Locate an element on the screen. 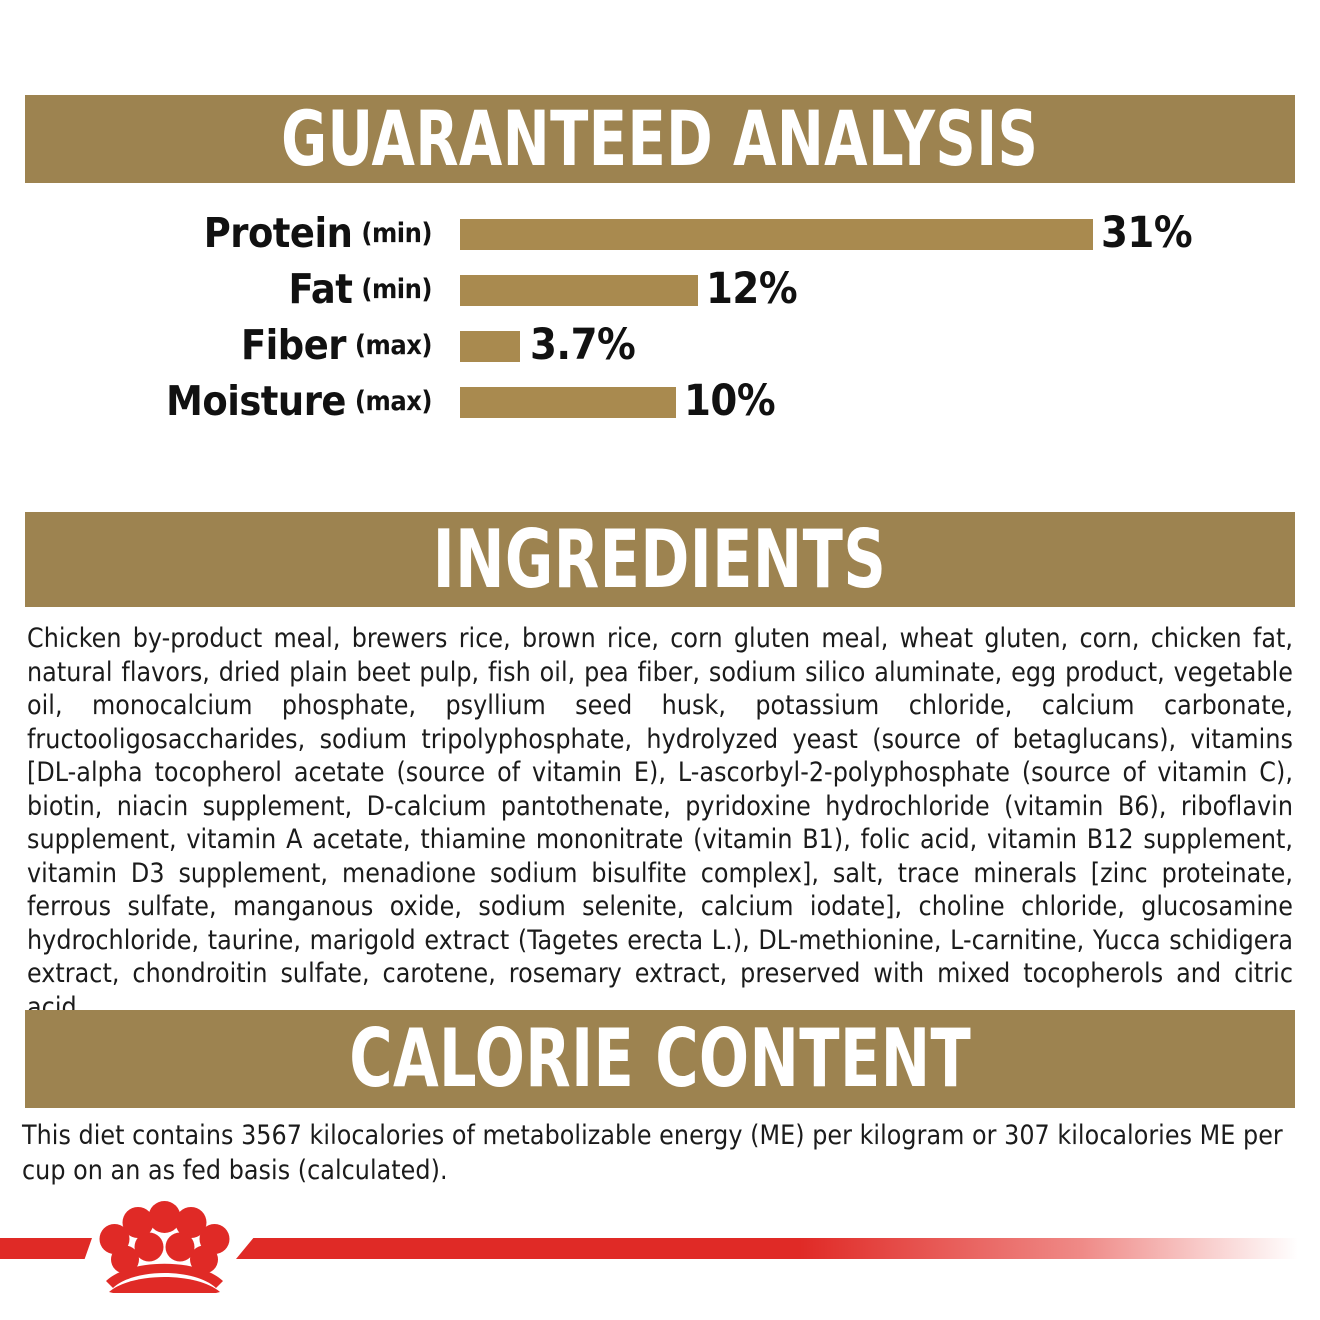 This screenshot has height=1320, width=1320. footer-rule-right is located at coordinates (778, 1248).